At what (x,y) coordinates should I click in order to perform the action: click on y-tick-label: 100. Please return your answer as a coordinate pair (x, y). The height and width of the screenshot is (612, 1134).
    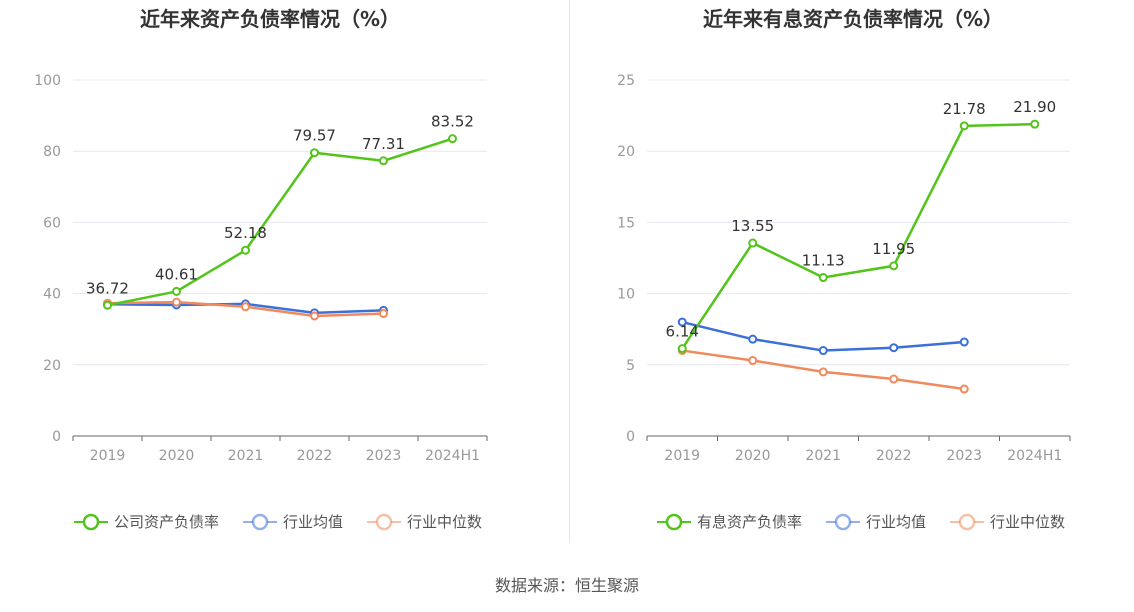
    Looking at the image, I should click on (47, 81).